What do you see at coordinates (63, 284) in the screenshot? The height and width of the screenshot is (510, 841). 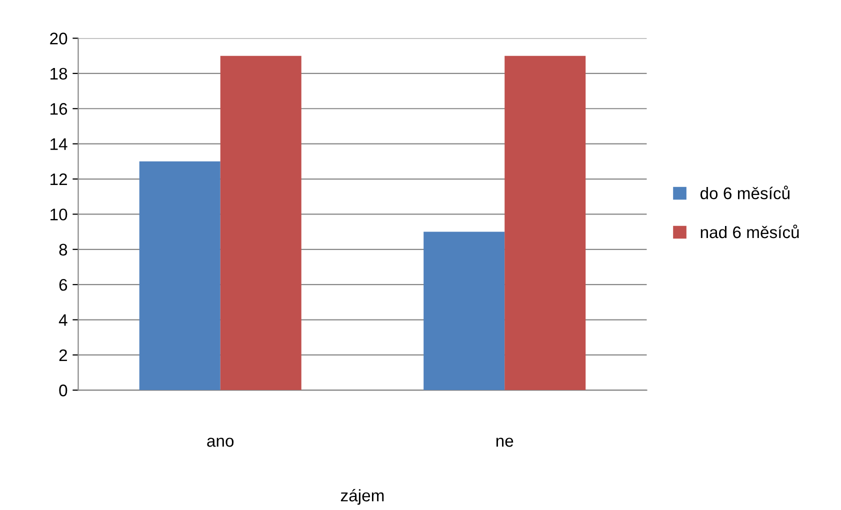 I see `y-tick-label: 6` at bounding box center [63, 284].